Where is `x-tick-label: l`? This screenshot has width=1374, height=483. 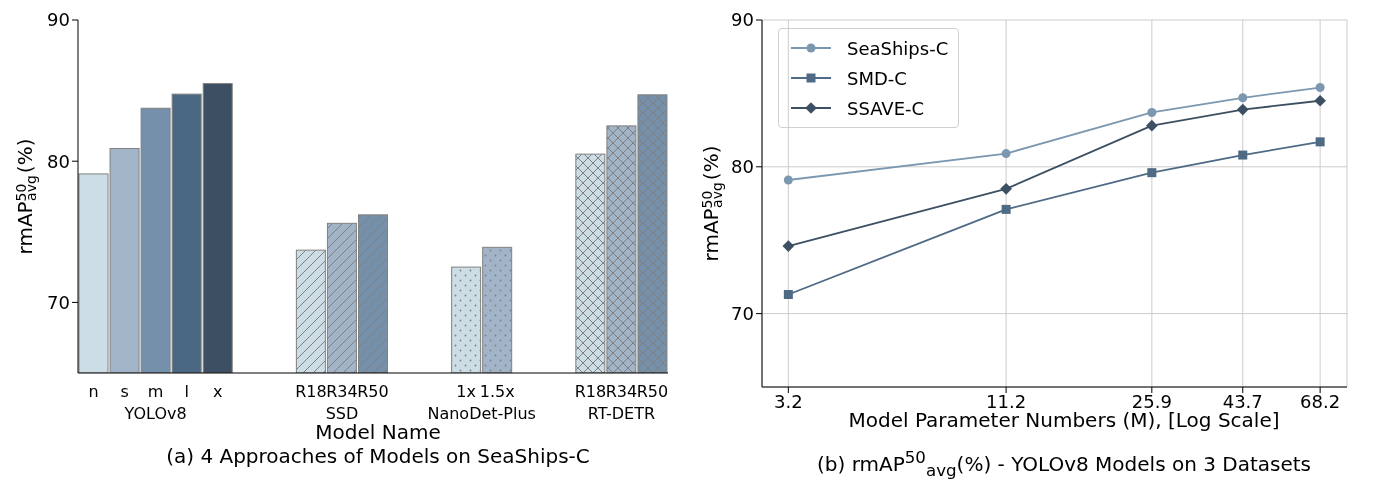
x-tick-label: l is located at coordinates (186, 391).